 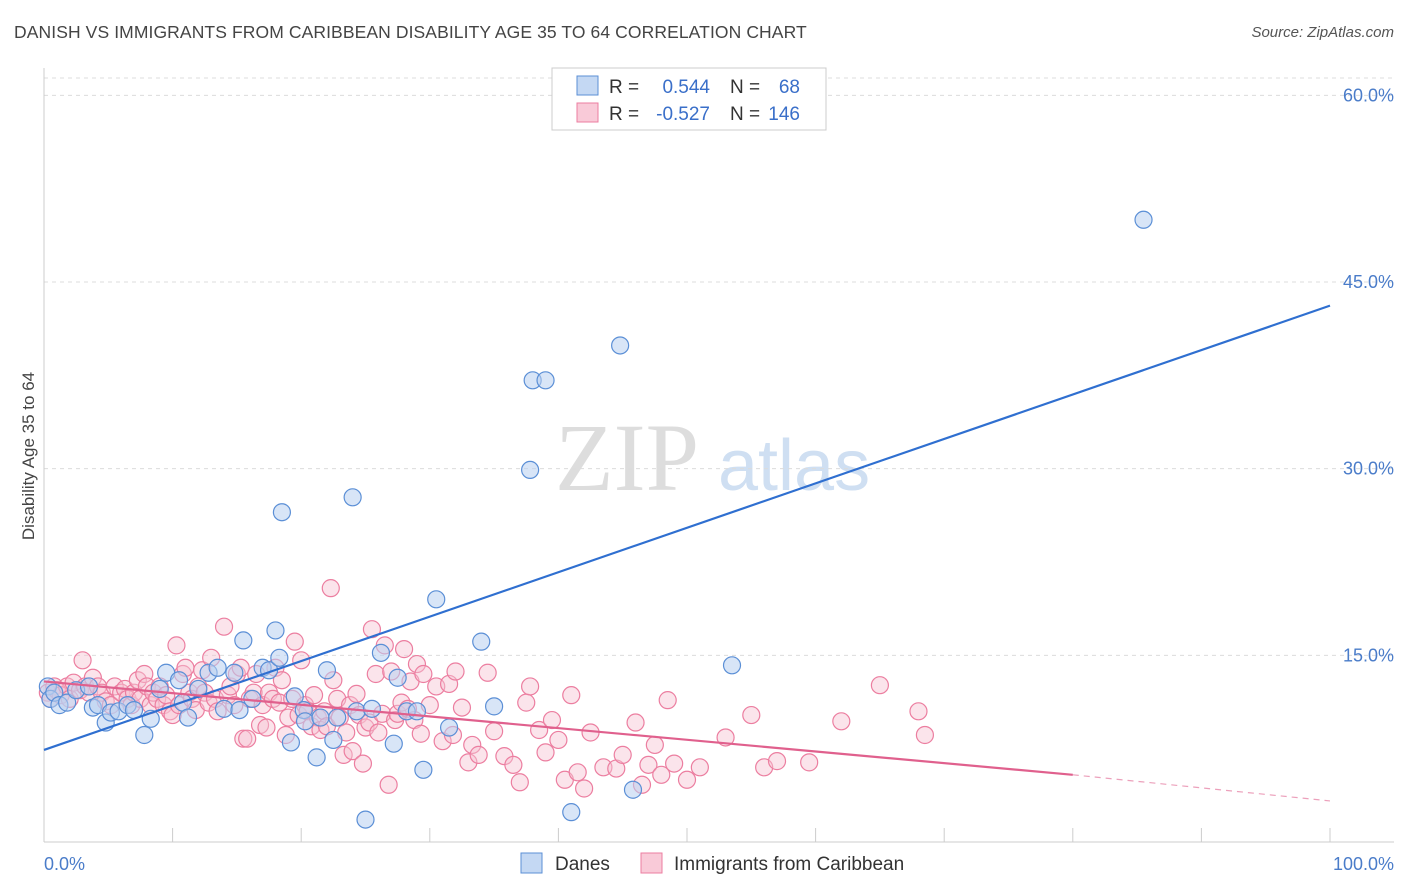 I want to click on y-tick-label-45: 45.0%, so click(x=1368, y=282).